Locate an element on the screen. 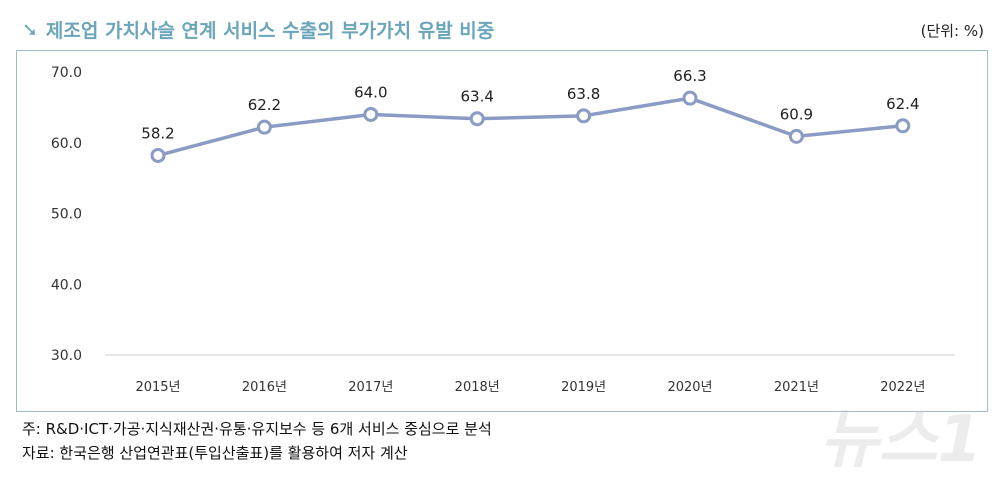  data-label: 63.4 is located at coordinates (476, 97).